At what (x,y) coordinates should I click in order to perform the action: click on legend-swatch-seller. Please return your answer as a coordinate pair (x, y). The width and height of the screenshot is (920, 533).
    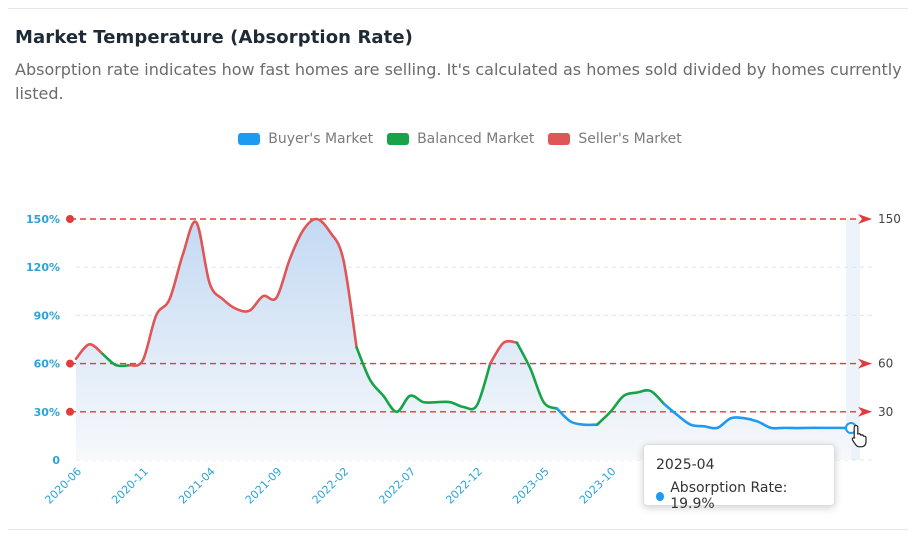
    Looking at the image, I should click on (559, 139).